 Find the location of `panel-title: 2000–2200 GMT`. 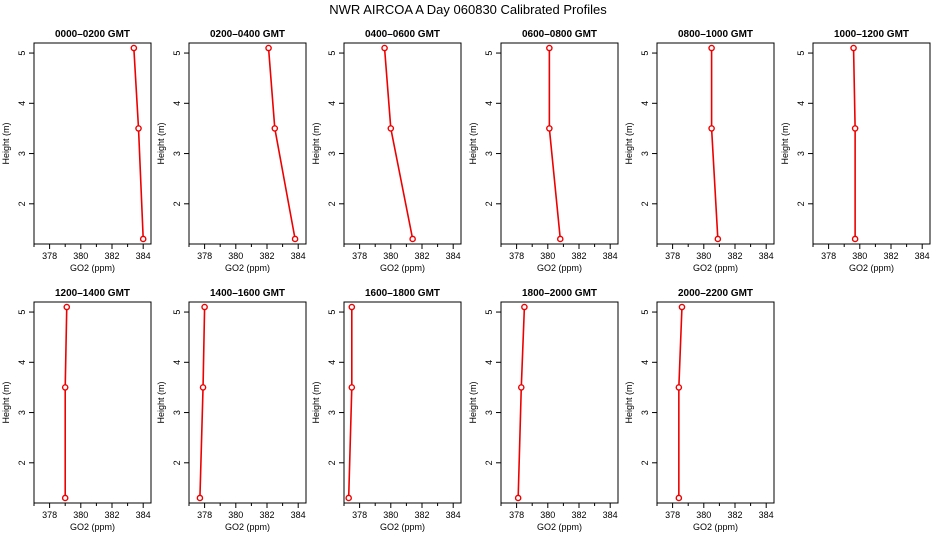

panel-title: 2000–2200 GMT is located at coordinates (715, 293).